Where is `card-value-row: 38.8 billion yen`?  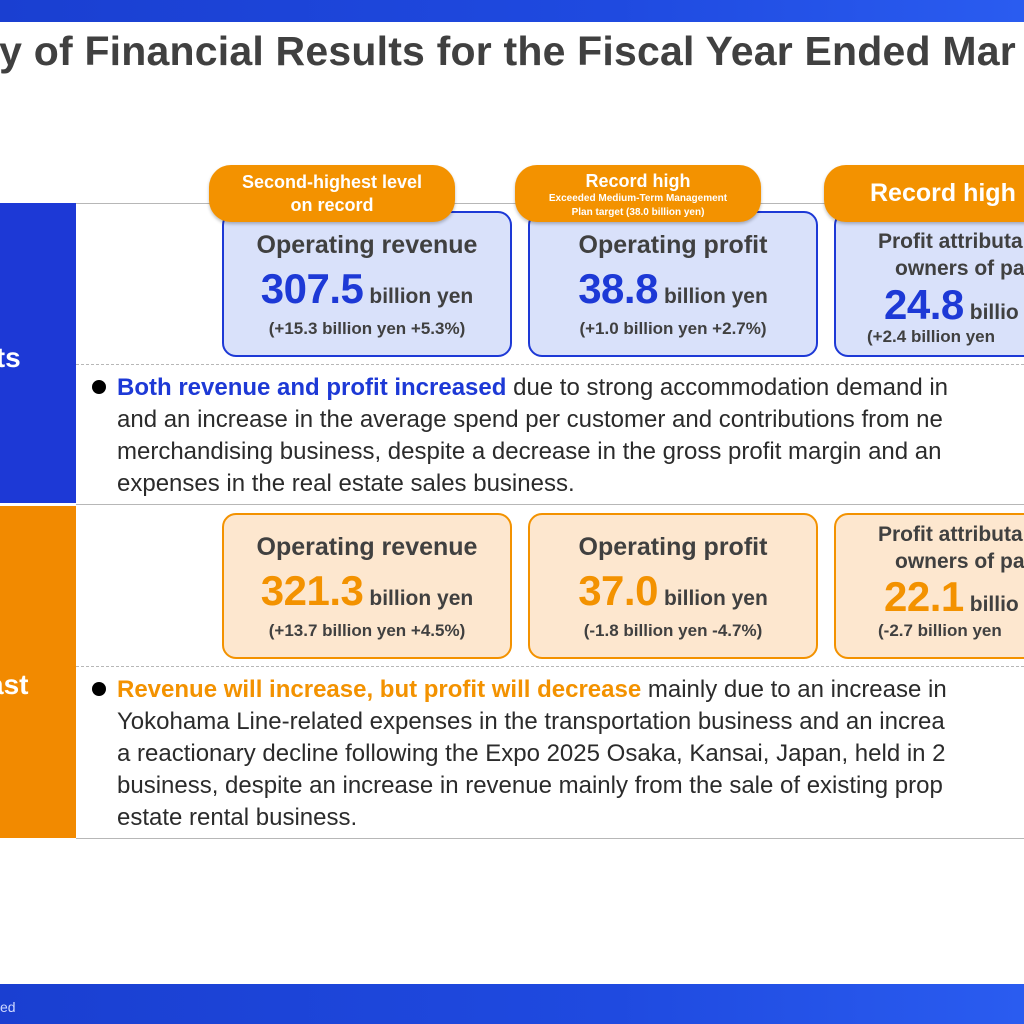 card-value-row: 38.8 billion yen is located at coordinates (673, 289).